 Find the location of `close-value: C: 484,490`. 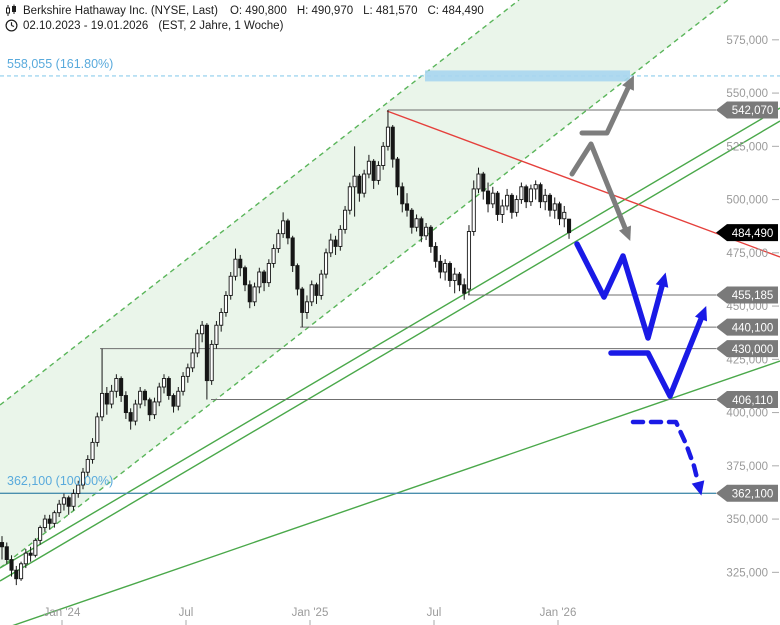

close-value: C: 484,490 is located at coordinates (455, 10).